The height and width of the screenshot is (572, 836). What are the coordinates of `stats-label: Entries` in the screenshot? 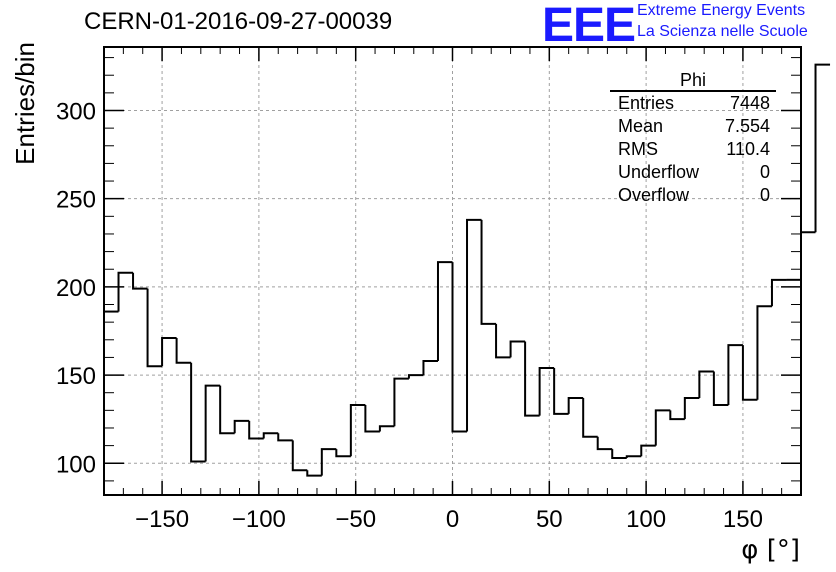 It's located at (646, 103).